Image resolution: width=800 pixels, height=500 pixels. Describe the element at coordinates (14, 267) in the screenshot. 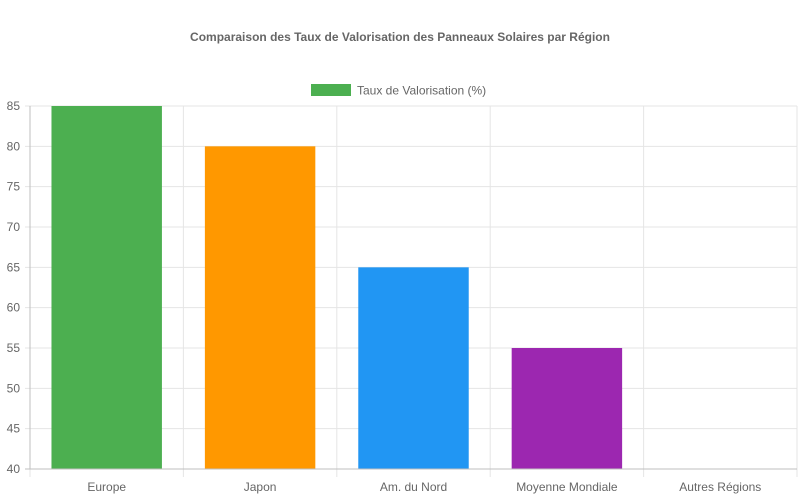

I see `y-tick-label: 65` at that location.